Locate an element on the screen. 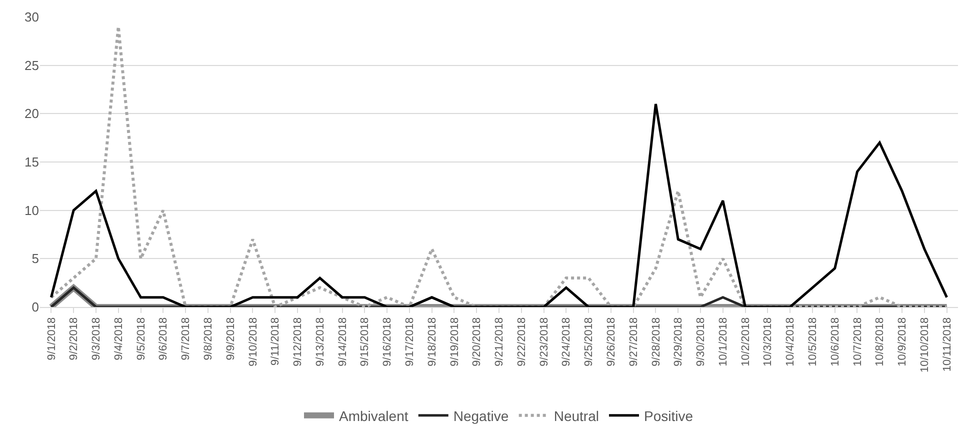 Image resolution: width=968 pixels, height=442 pixels. x-tick-label: 9/3/2018 is located at coordinates (96, 338).